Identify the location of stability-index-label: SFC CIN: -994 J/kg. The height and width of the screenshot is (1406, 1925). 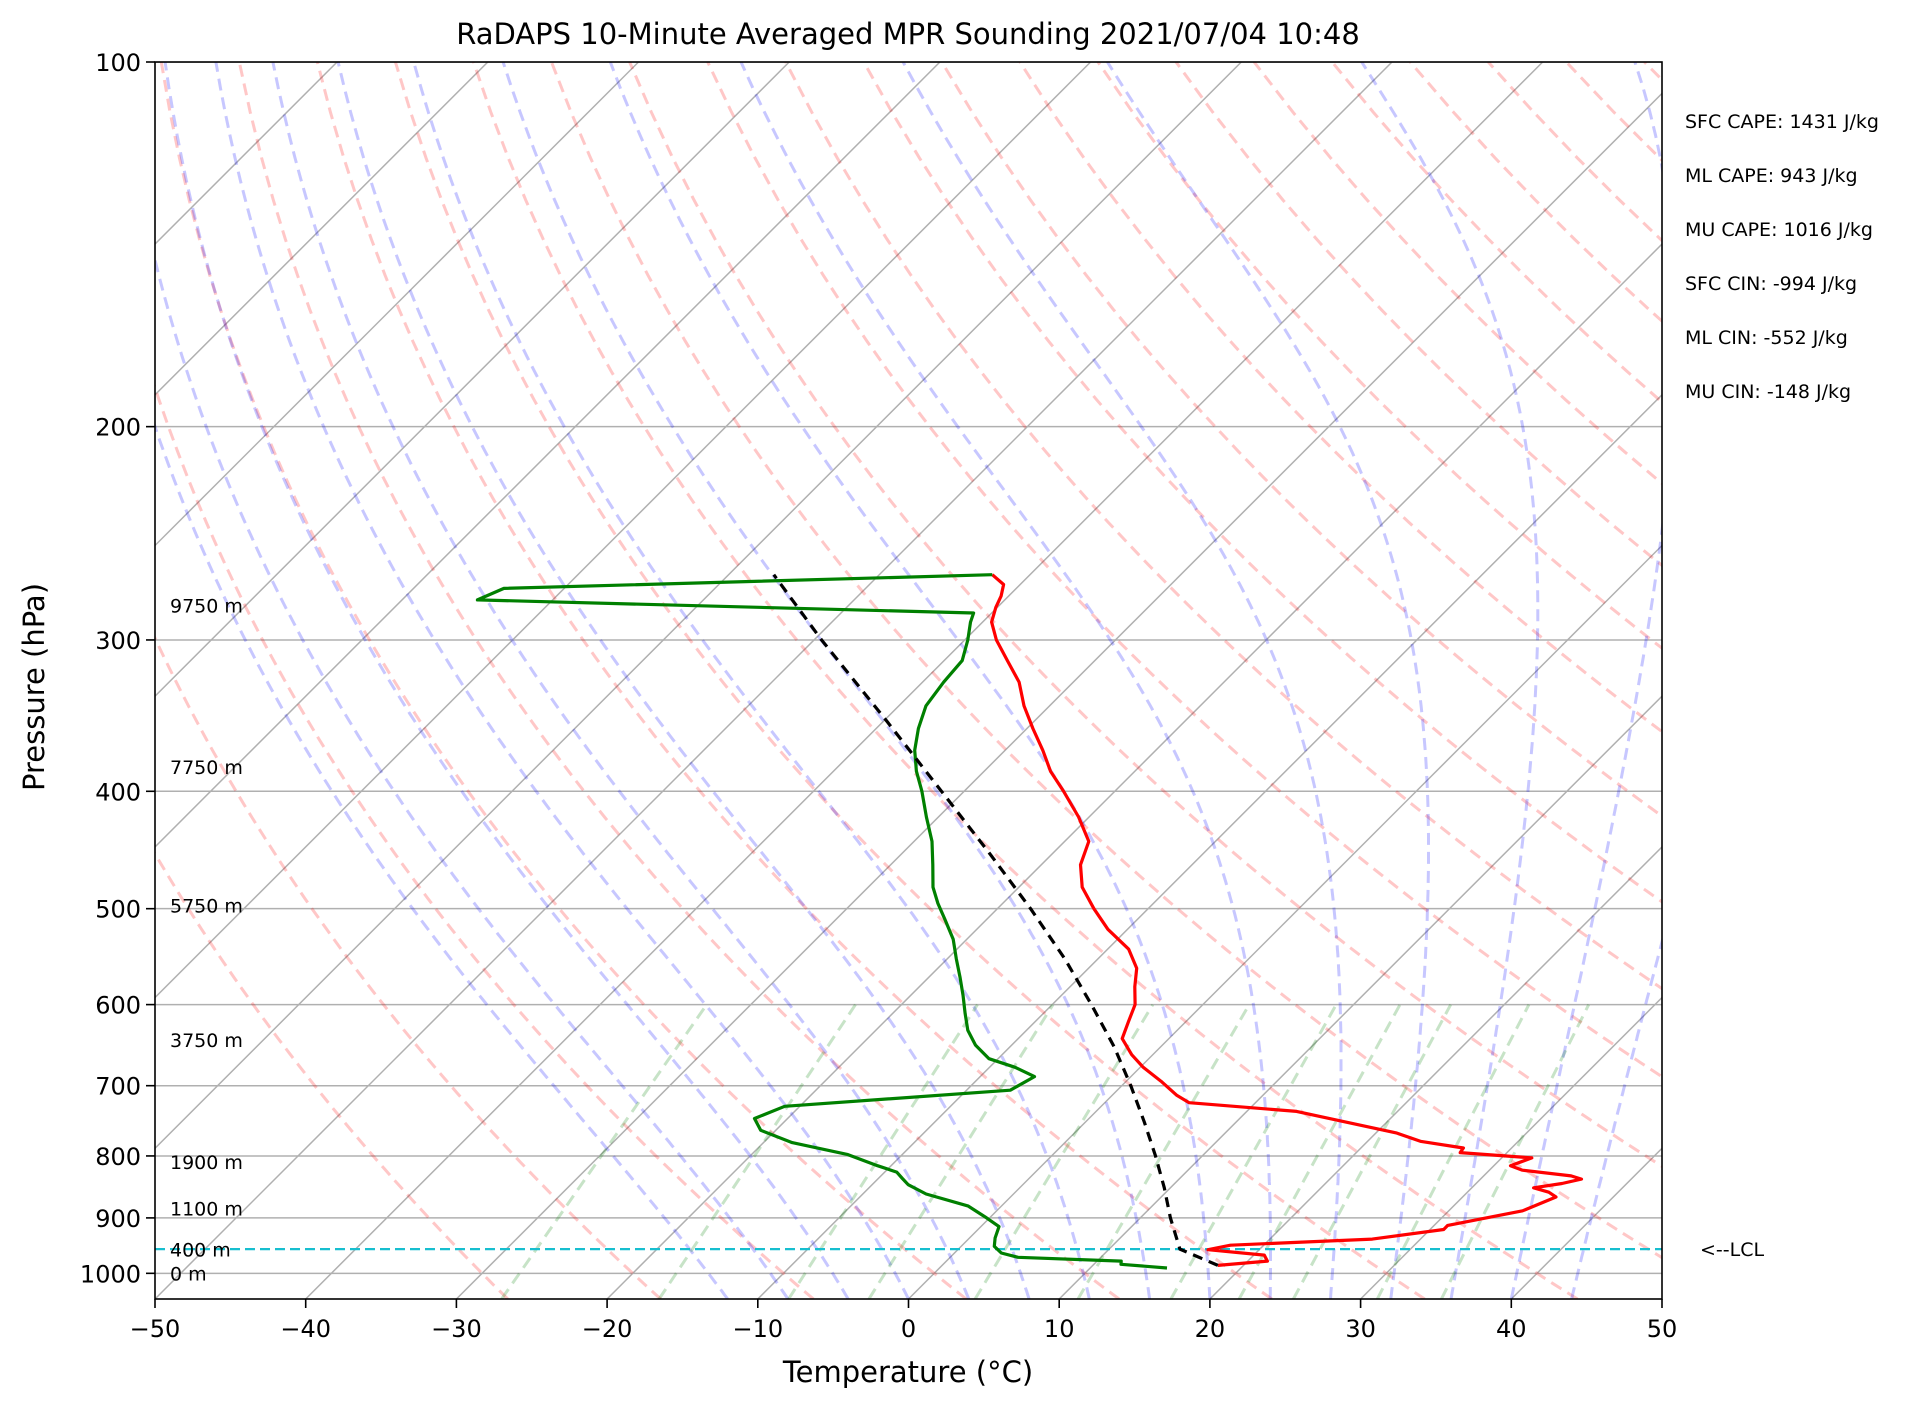
(1771, 284).